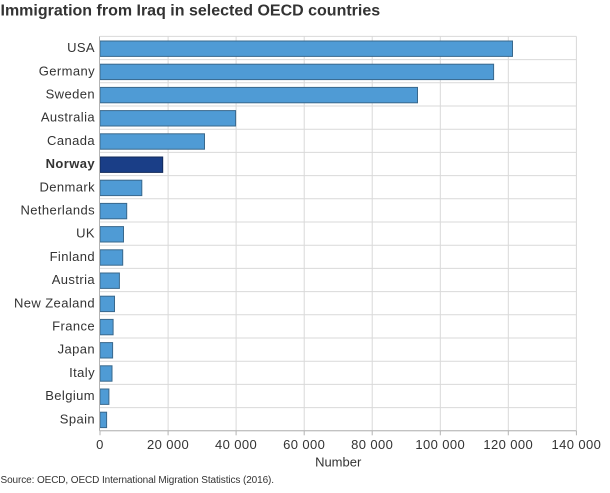  I want to click on svg-text: Germany, so click(67, 70).